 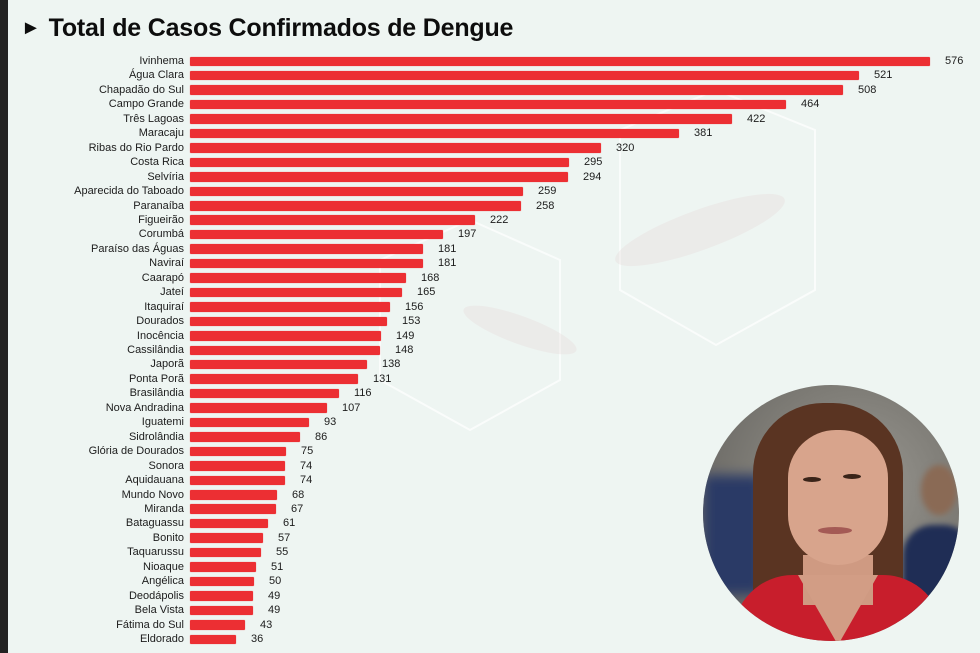 I want to click on bar-label: Sonora, so click(x=166, y=465).